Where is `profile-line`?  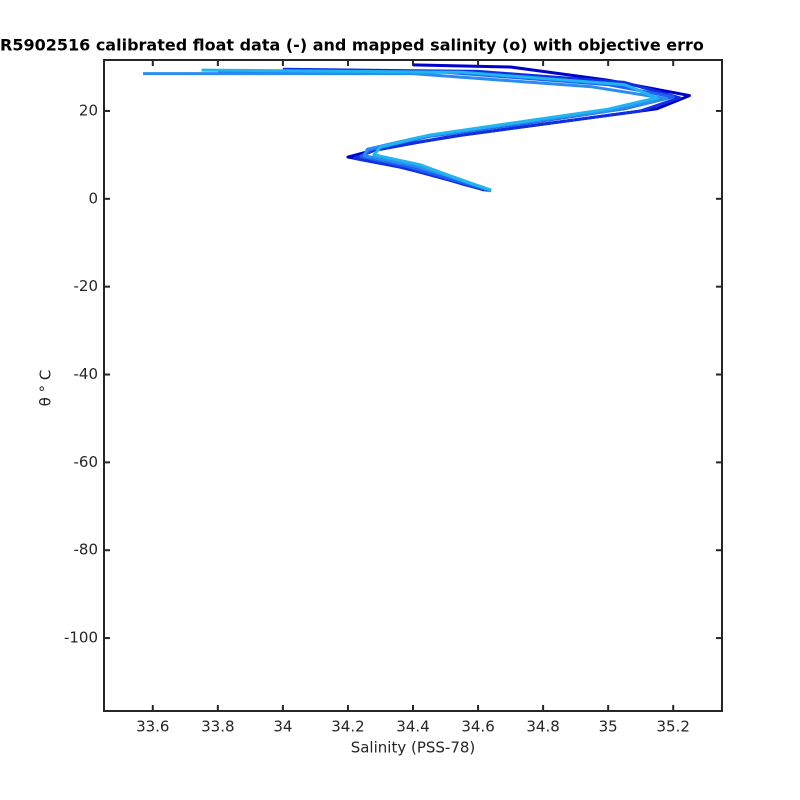
profile-line is located at coordinates (430, 130).